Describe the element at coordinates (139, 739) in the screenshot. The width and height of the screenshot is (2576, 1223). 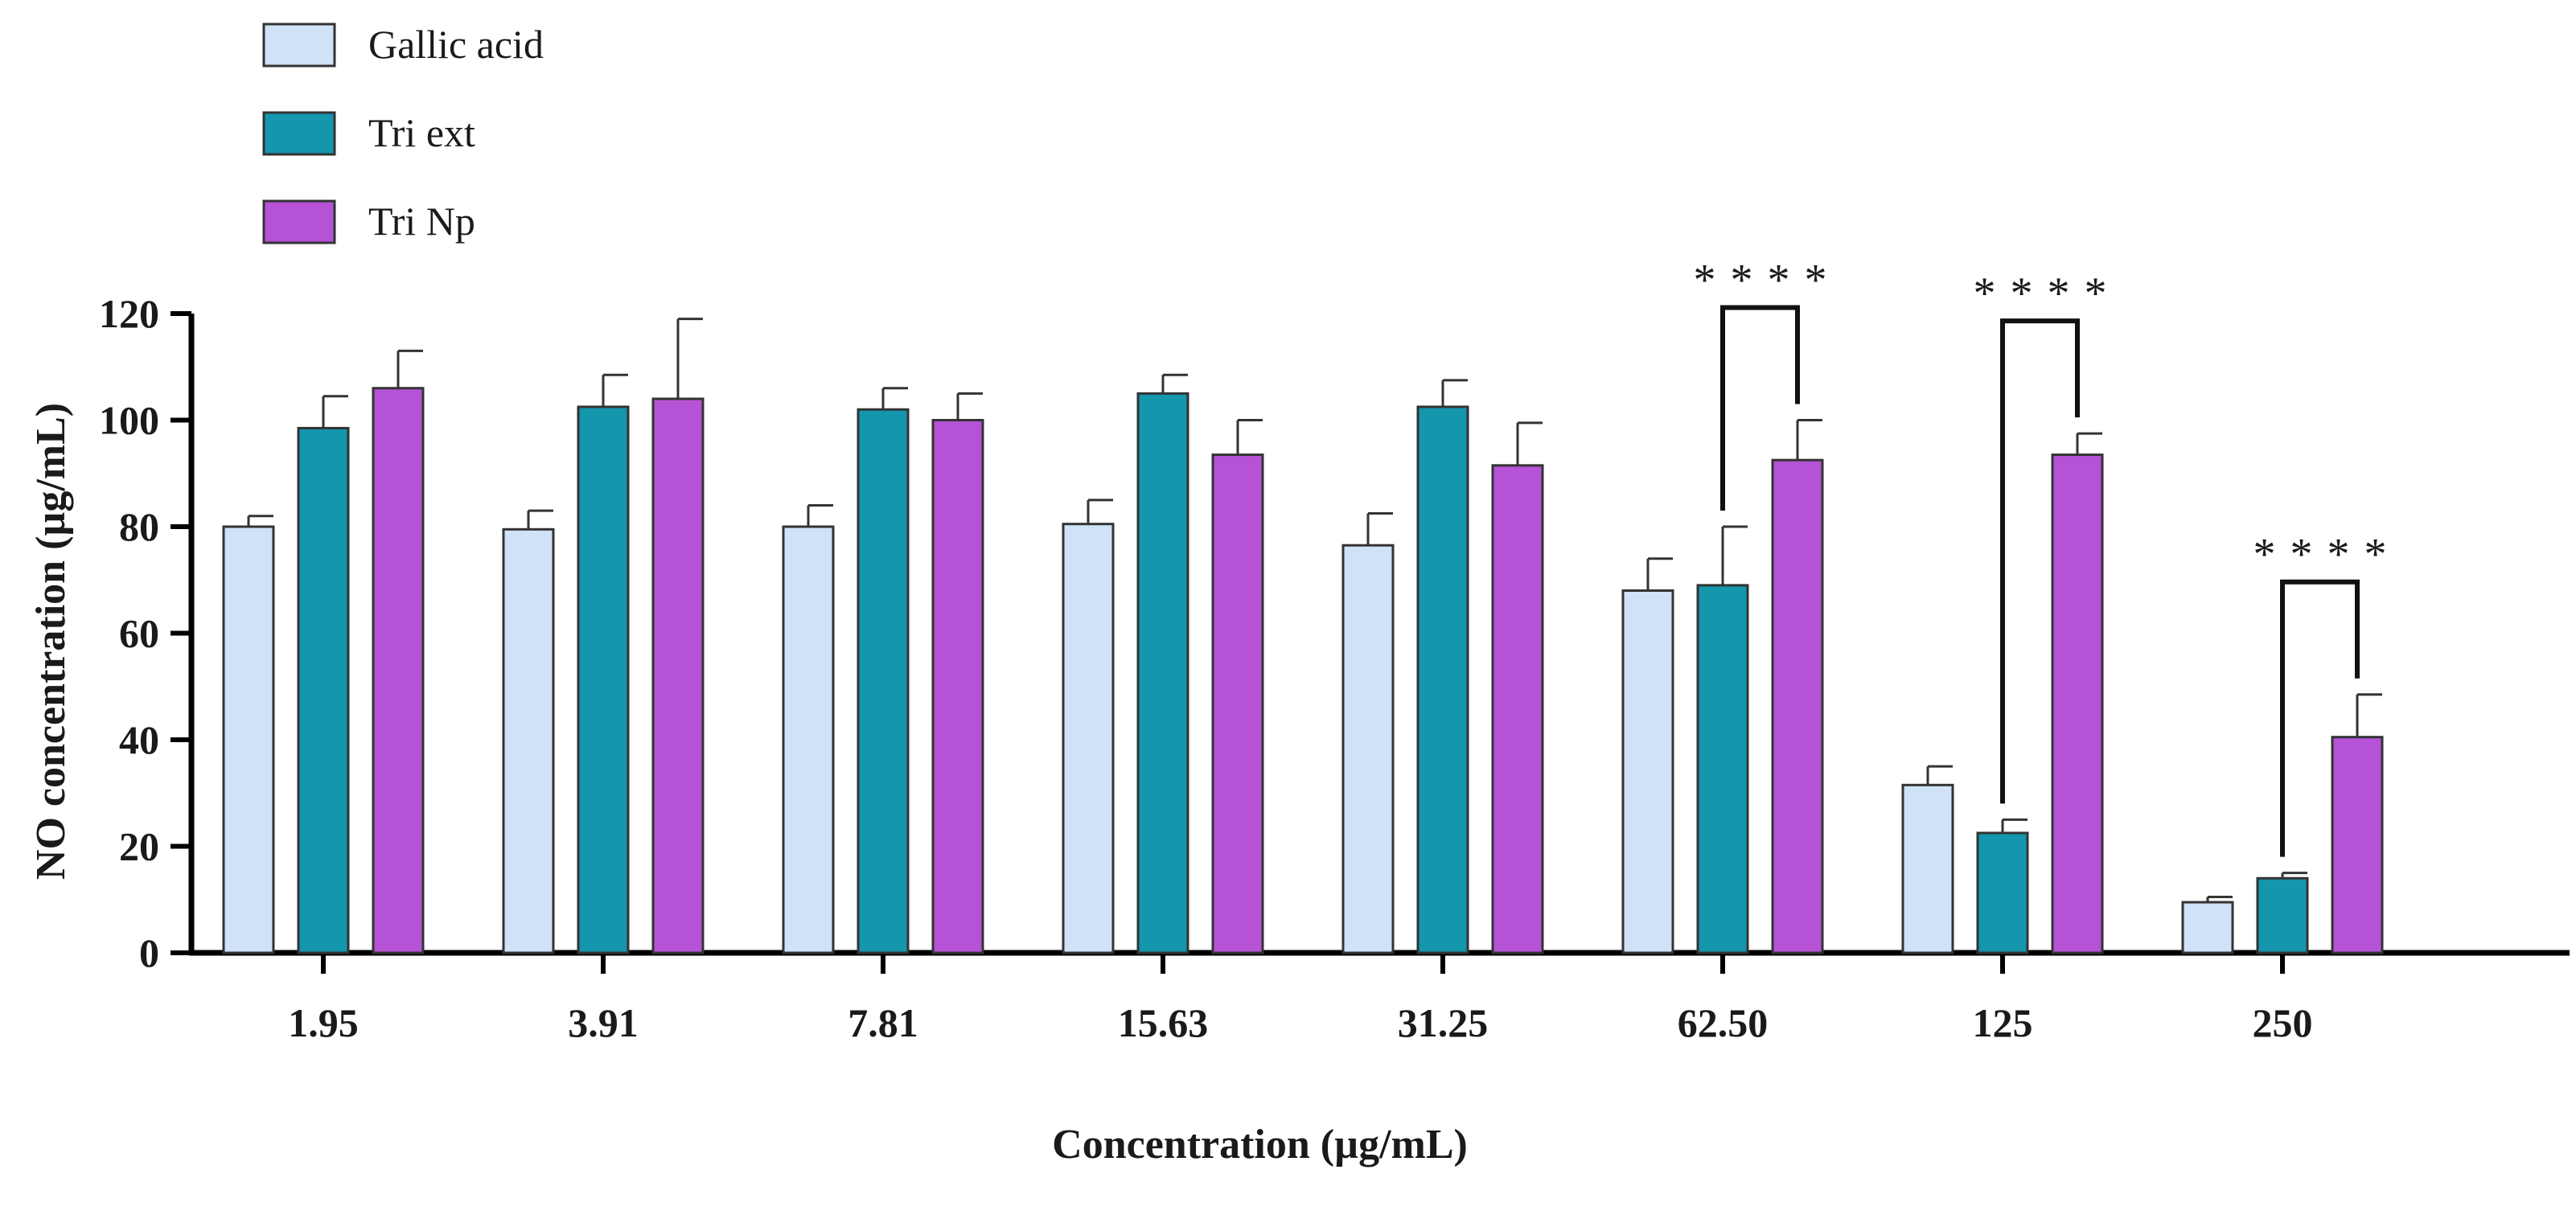
I see `y-tick-label: 40` at that location.